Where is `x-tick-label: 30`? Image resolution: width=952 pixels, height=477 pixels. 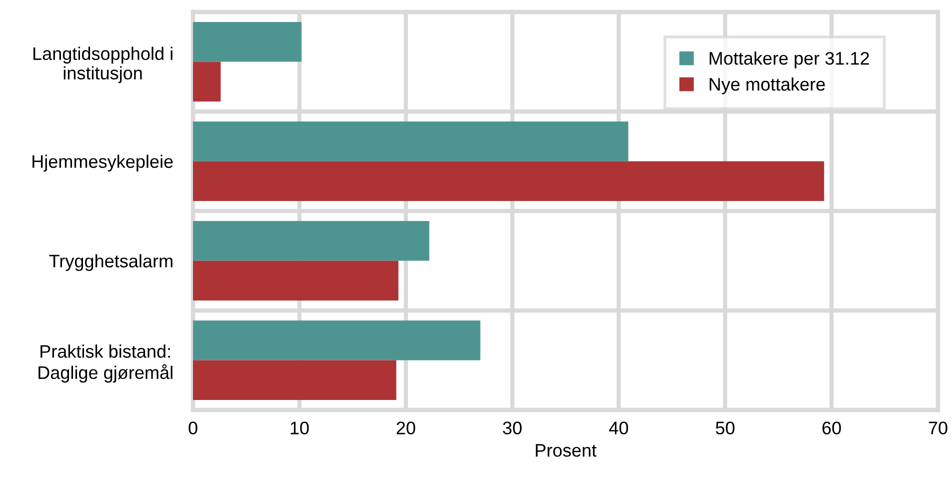 x-tick-label: 30 is located at coordinates (512, 428).